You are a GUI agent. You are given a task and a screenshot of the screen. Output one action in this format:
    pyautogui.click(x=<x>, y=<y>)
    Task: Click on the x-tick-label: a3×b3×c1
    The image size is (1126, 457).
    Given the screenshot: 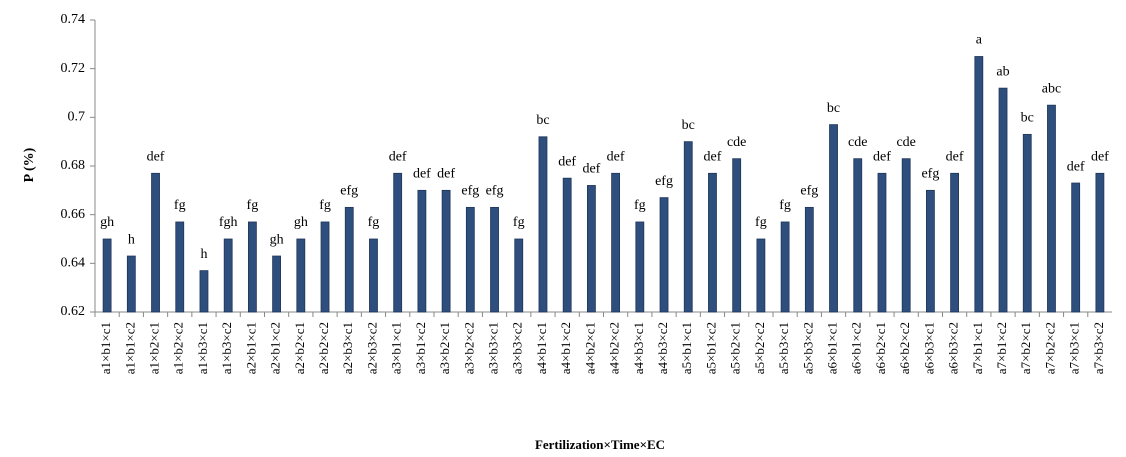 What is the action you would take?
    pyautogui.click(x=493, y=348)
    